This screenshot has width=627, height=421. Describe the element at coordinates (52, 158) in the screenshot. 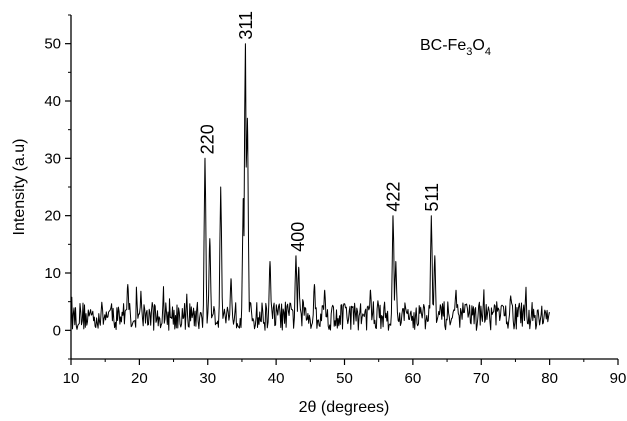

I see `y-tick-label: 30` at that location.